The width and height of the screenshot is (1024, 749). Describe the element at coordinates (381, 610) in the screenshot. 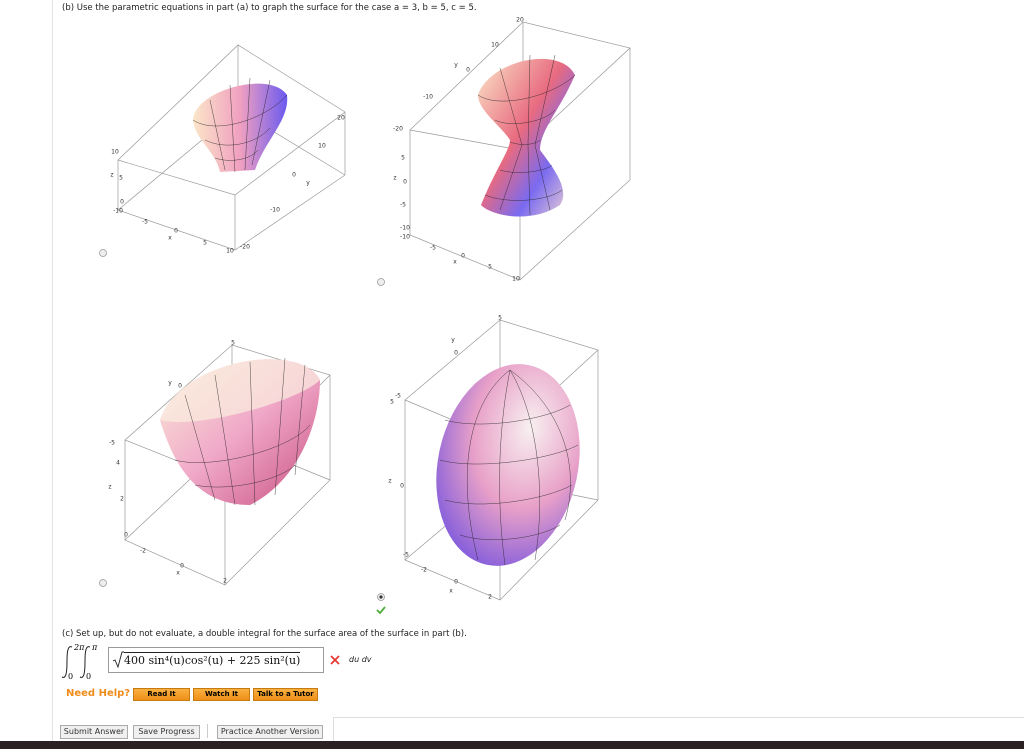

I see `correct-check` at that location.